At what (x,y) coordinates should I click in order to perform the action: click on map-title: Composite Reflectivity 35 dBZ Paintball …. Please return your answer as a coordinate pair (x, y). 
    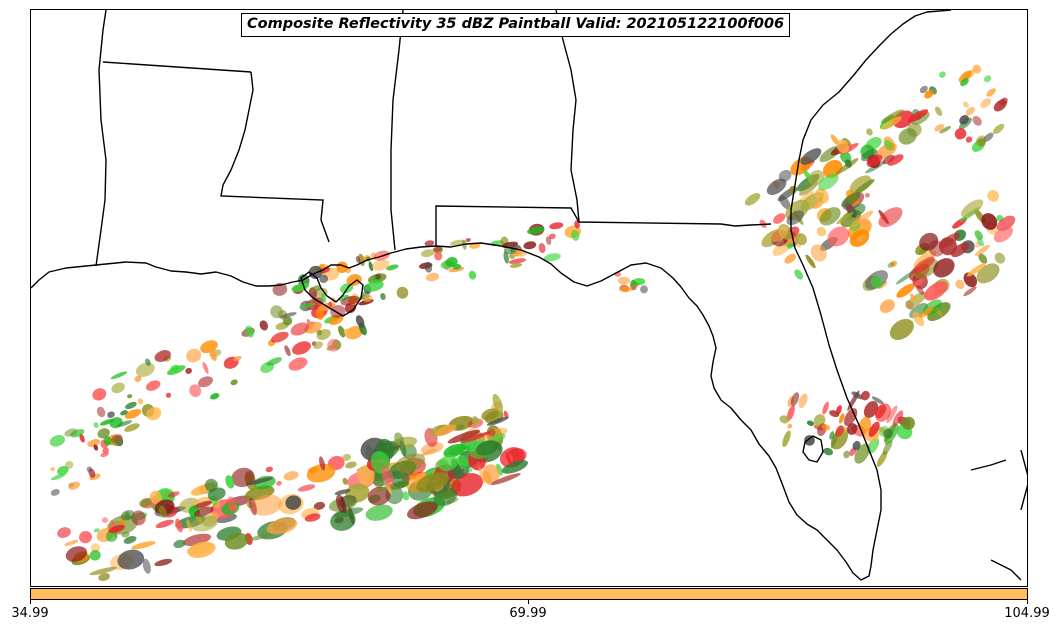
    Looking at the image, I should click on (516, 25).